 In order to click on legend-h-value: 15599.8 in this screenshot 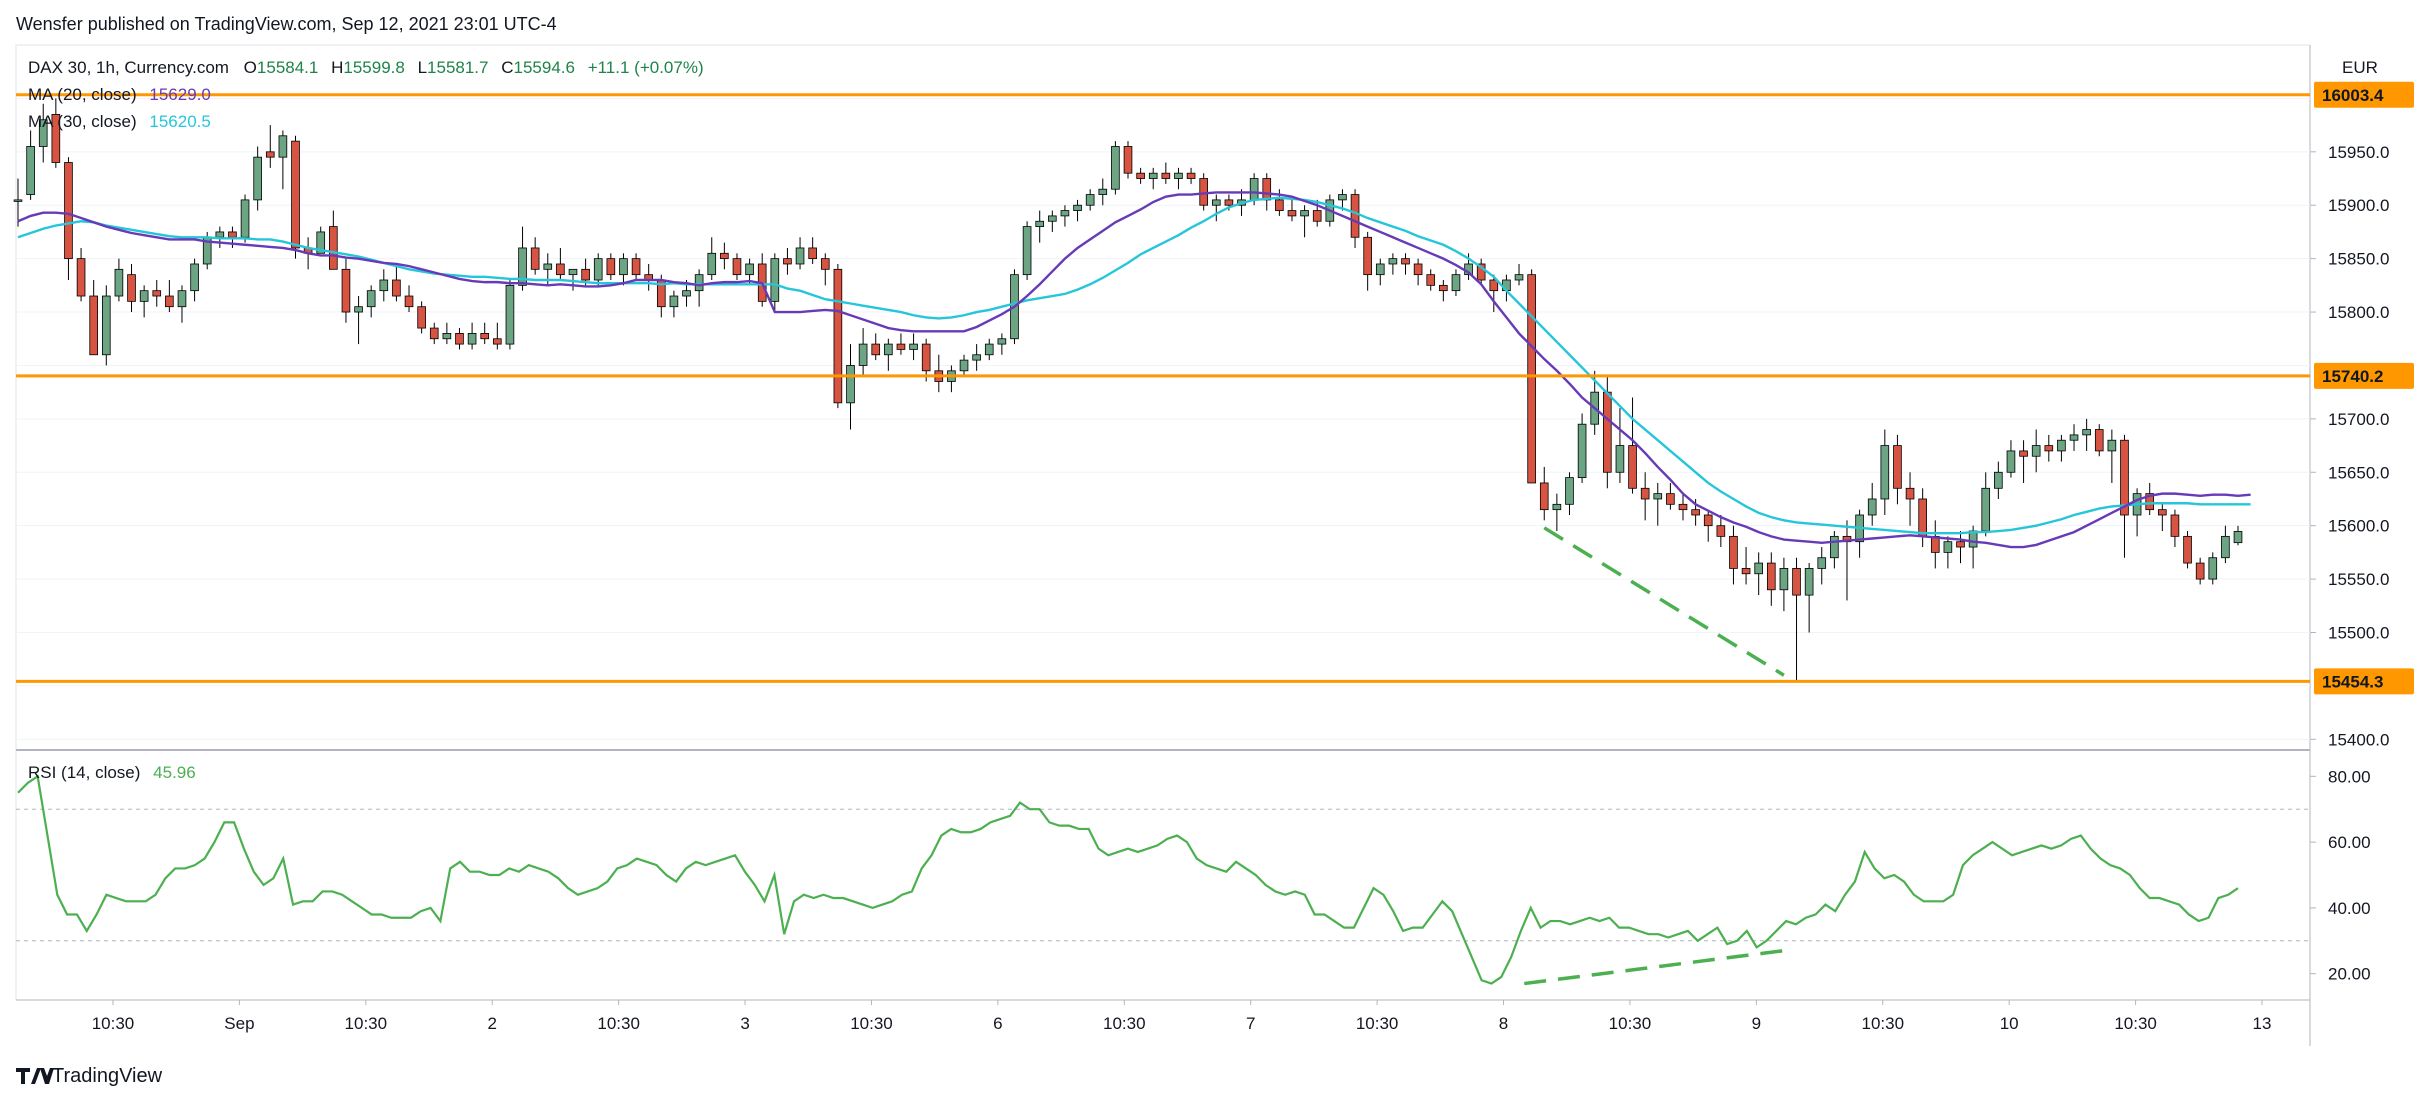, I will do `click(373, 67)`.